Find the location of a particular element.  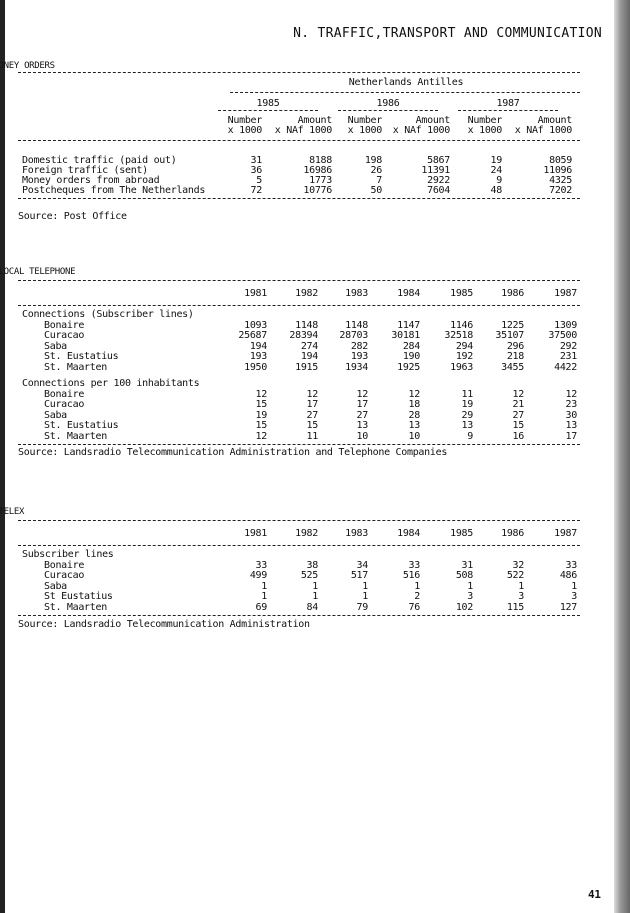

table-cell: 102 is located at coordinates (464, 607).